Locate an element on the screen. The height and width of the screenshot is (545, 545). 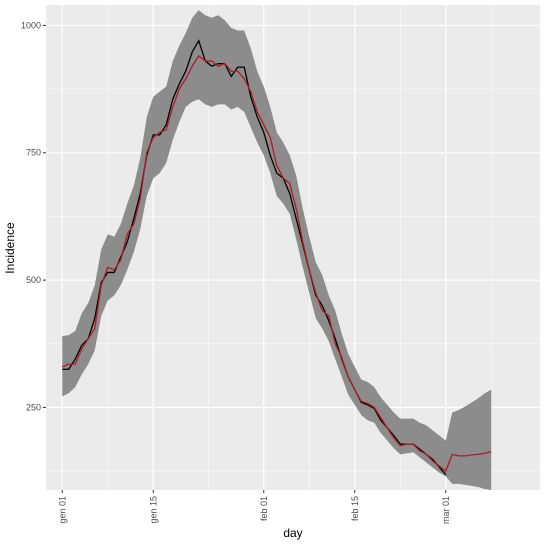
y-tick-label: 1000 is located at coordinates (31, 25).